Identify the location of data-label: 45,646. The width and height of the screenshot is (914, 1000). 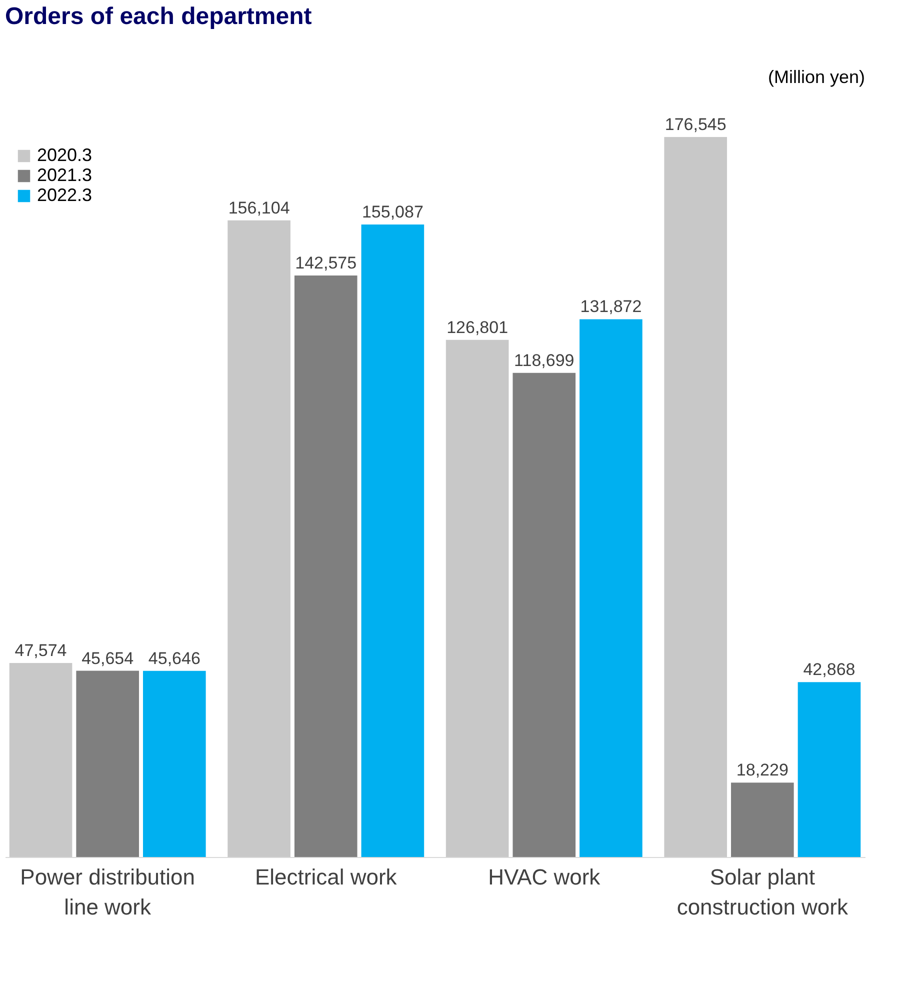
(174, 658).